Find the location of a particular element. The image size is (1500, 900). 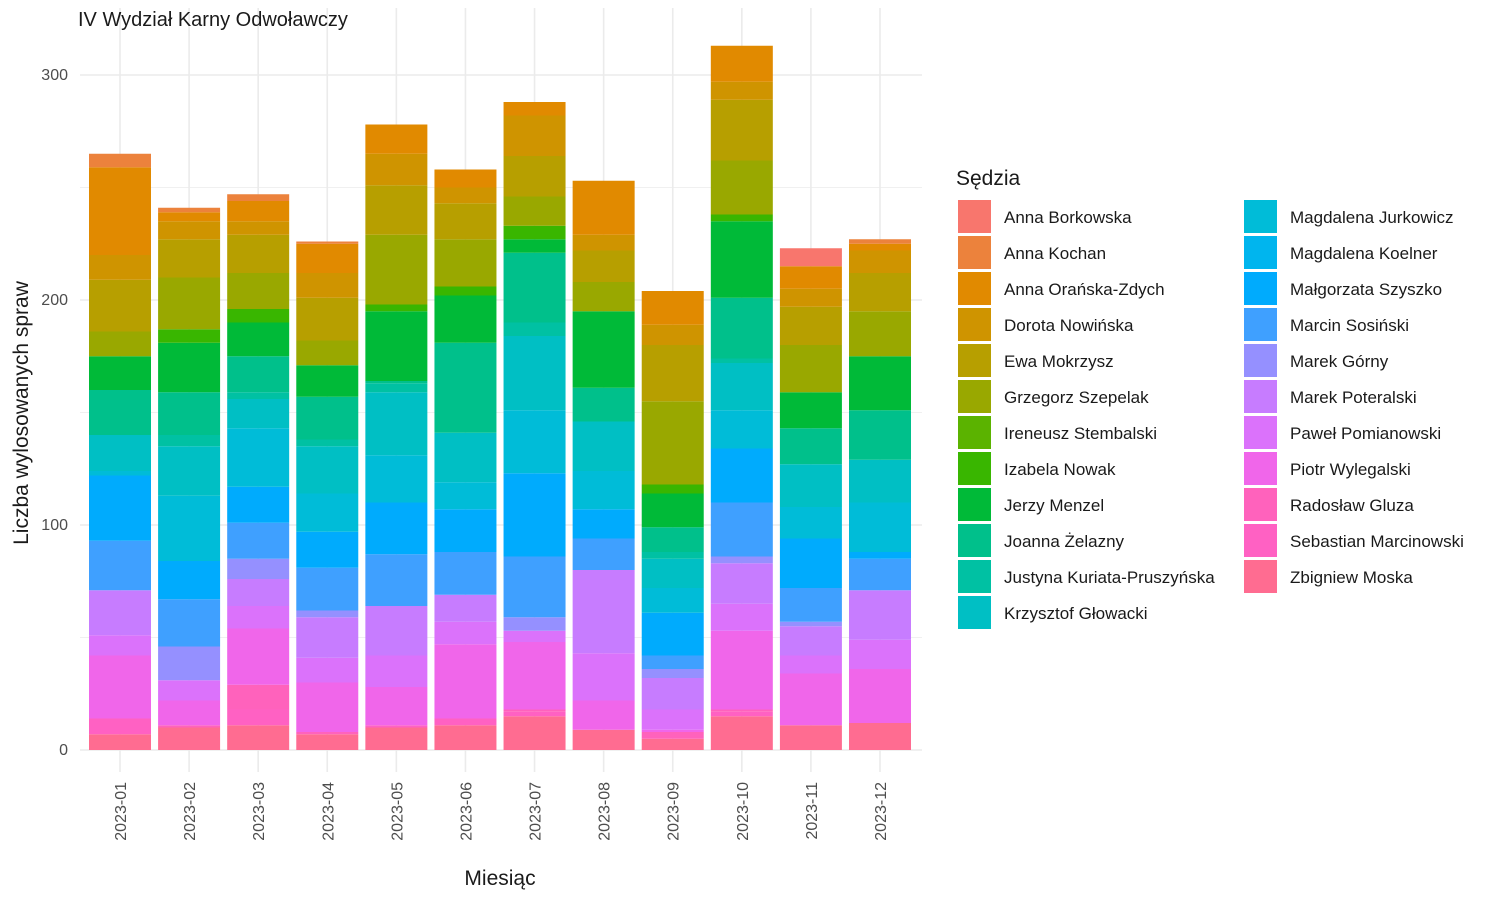

legend-label: Marek Górny is located at coordinates (1339, 361).